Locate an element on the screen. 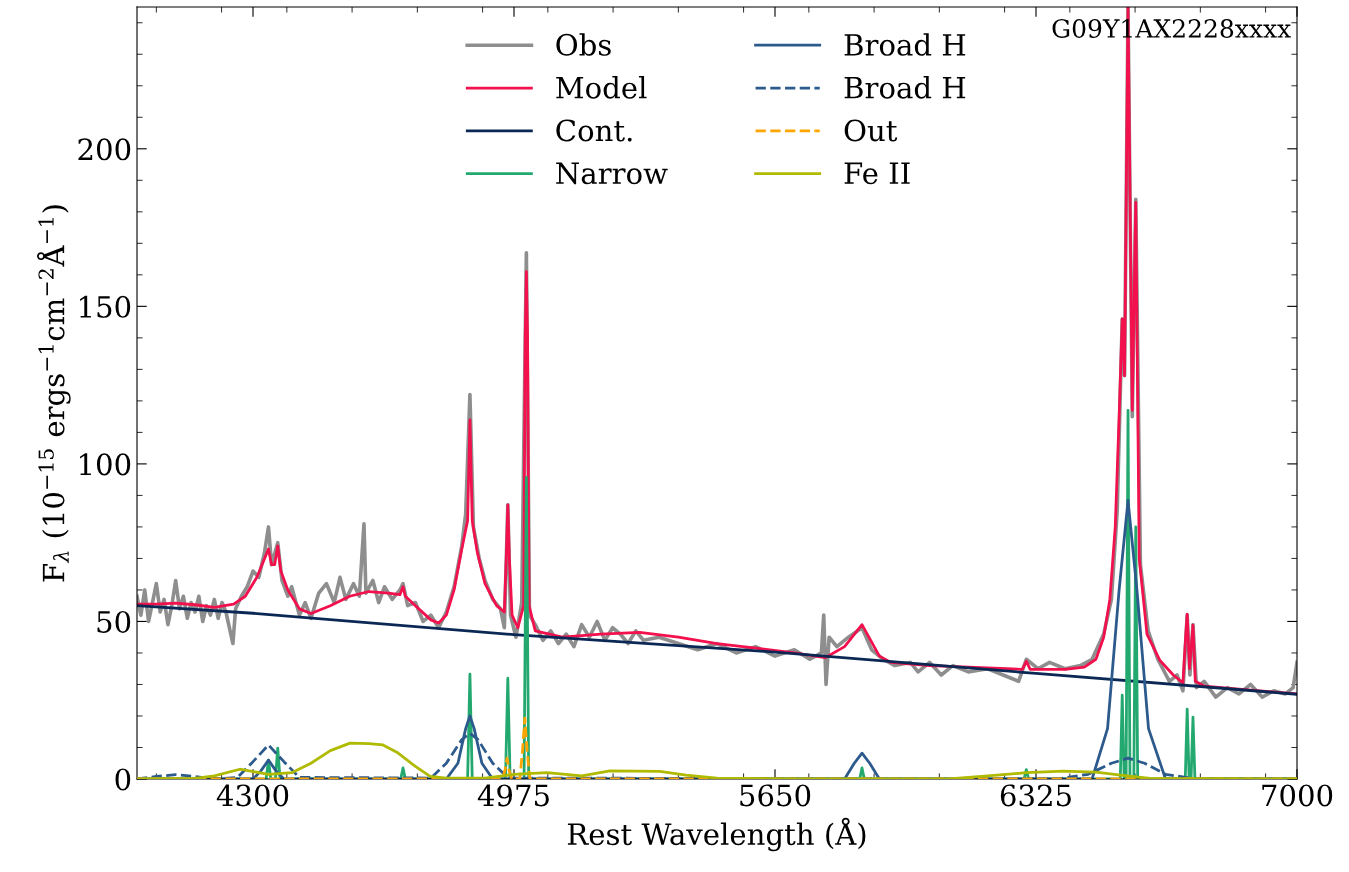 The height and width of the screenshot is (872, 1349). legend-label: Cont. is located at coordinates (594, 130).